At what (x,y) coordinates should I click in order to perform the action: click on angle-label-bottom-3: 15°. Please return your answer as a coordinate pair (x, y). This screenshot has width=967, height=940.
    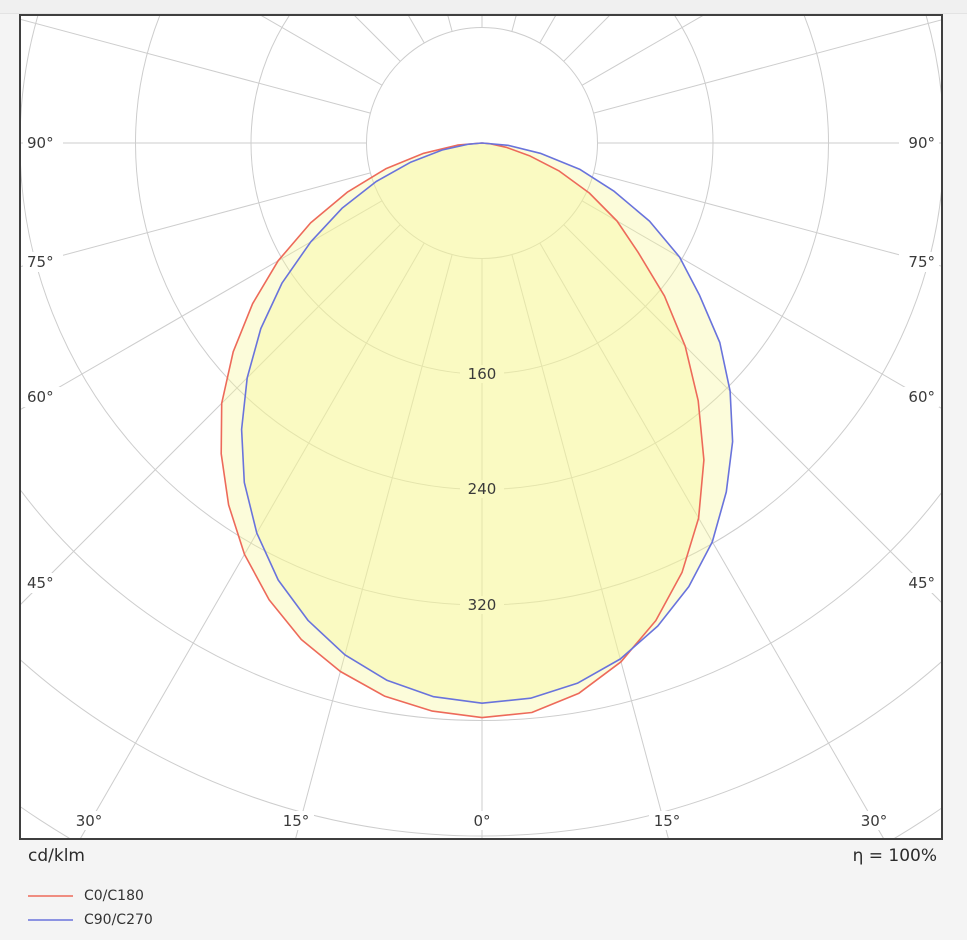
    Looking at the image, I should click on (667, 821).